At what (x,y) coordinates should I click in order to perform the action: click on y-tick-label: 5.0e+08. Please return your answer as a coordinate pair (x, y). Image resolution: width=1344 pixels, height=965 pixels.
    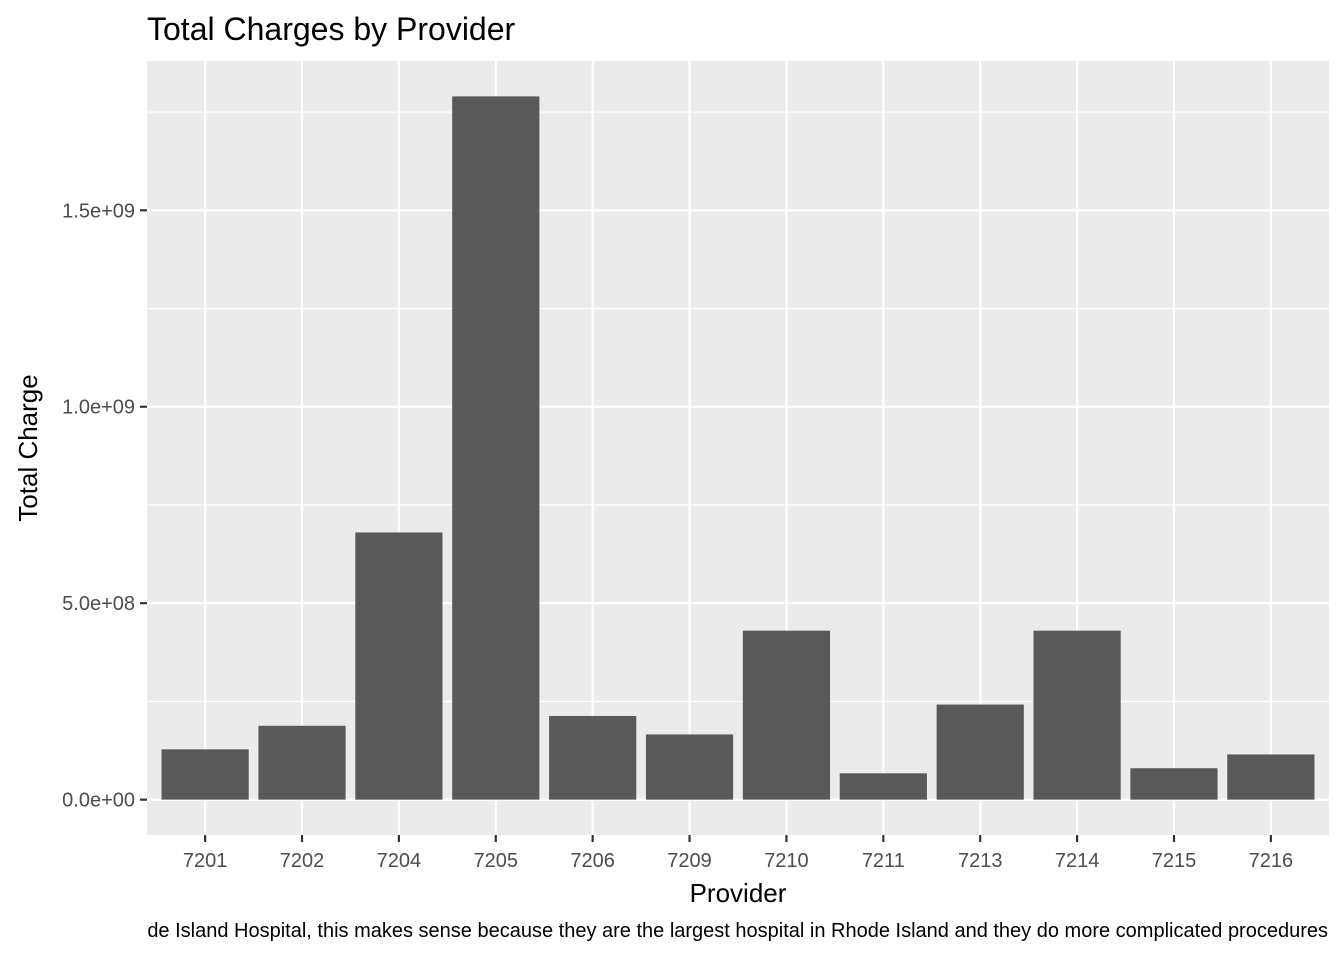
    Looking at the image, I should click on (98, 604).